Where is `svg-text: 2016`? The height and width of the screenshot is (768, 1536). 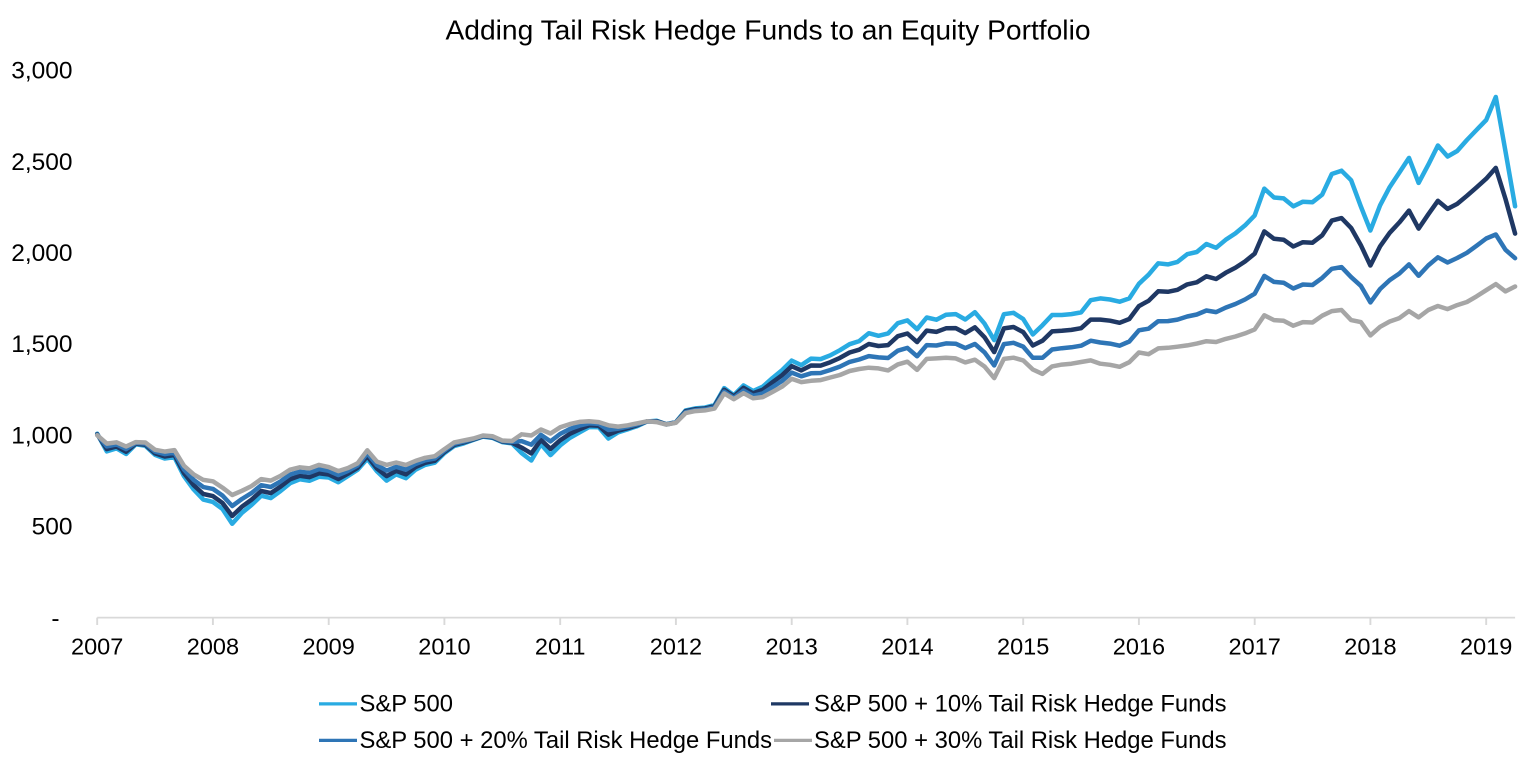 svg-text: 2016 is located at coordinates (1139, 647).